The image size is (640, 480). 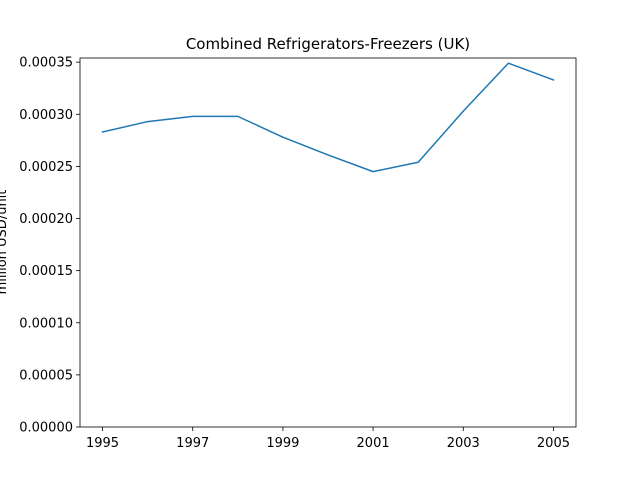 What do you see at coordinates (46, 428) in the screenshot?
I see `y-tick-label-0: 0.00000` at bounding box center [46, 428].